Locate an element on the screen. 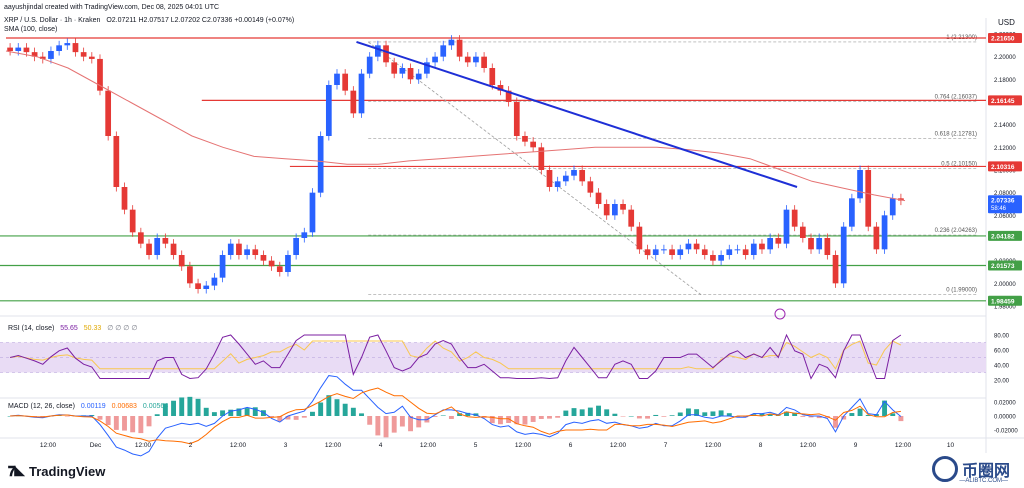 This screenshot has height=488, width=1024. sma-legend: SMA (100, close) is located at coordinates (31, 29).